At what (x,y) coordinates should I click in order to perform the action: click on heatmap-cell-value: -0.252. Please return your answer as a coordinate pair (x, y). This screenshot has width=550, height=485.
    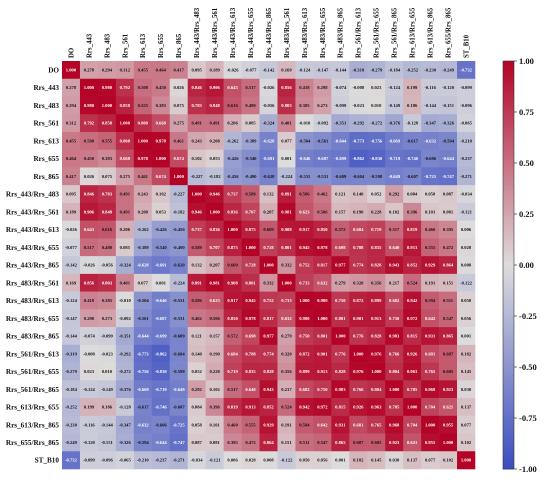
    Looking at the image, I should click on (412, 69).